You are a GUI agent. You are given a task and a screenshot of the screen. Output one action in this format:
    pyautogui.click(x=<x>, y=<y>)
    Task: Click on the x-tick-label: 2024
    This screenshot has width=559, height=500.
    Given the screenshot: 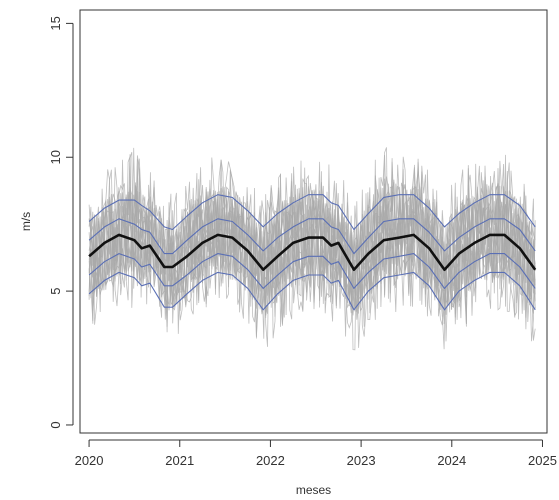 What is the action you would take?
    pyautogui.click(x=451, y=460)
    